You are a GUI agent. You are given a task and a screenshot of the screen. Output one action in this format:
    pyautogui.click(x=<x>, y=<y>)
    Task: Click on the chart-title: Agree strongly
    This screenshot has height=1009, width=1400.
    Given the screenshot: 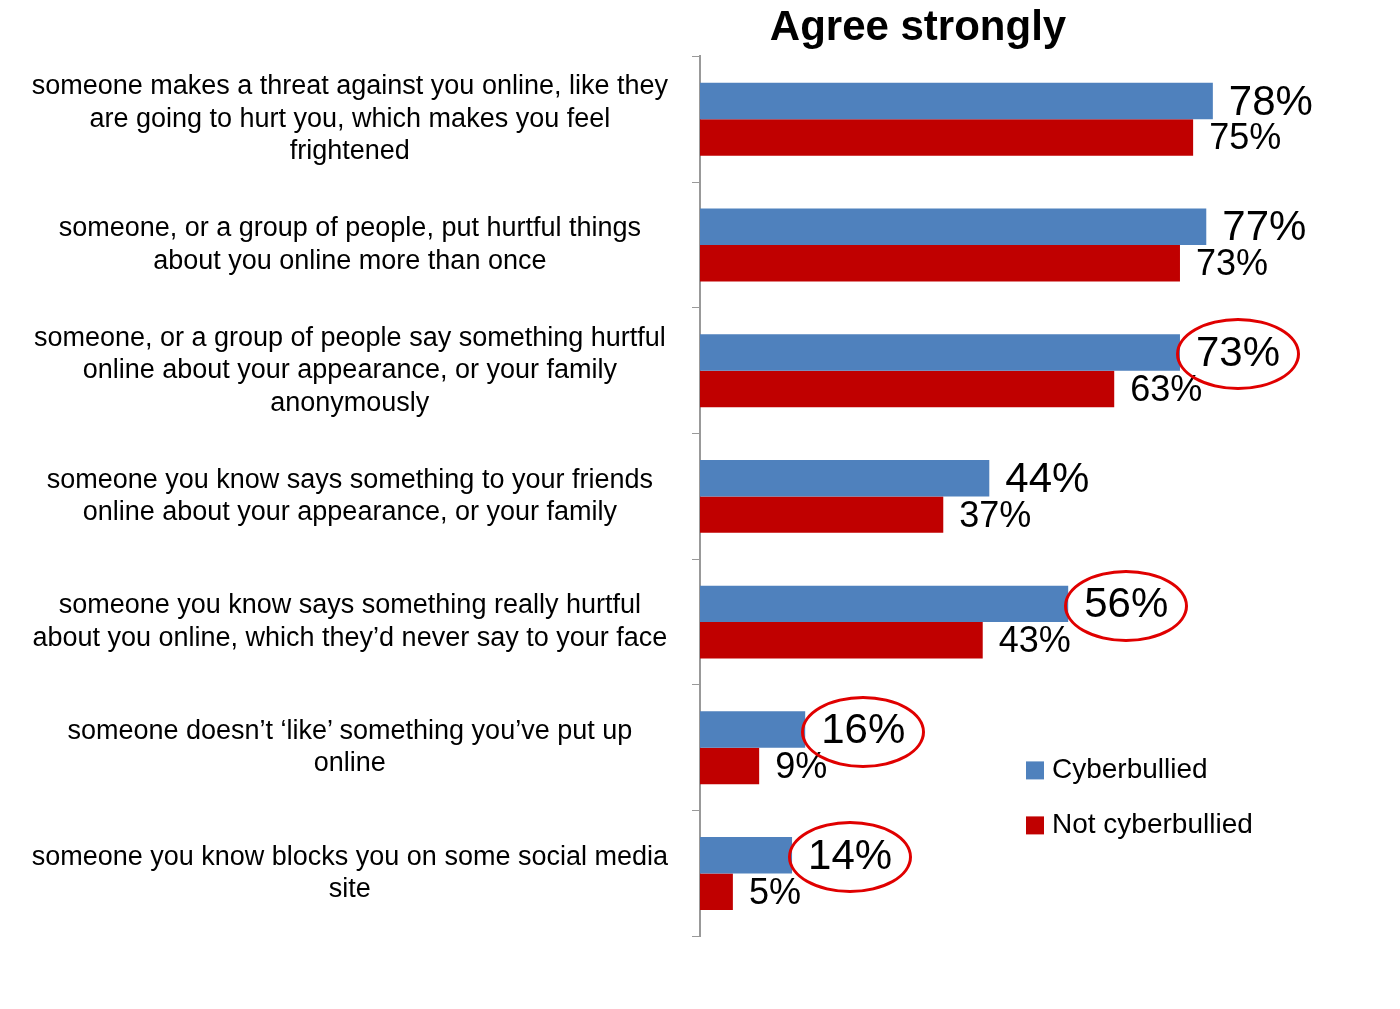 What is the action you would take?
    pyautogui.click(x=918, y=26)
    